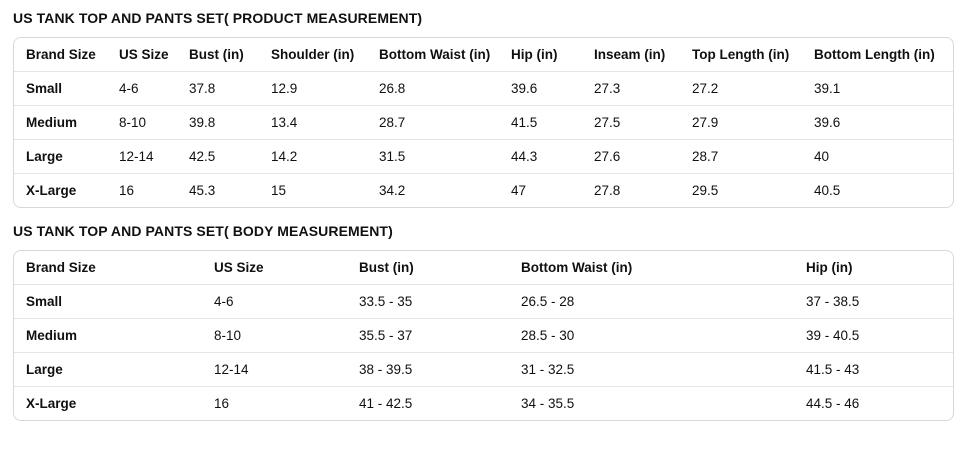 This screenshot has width=971, height=459. Describe the element at coordinates (433, 156) in the screenshot. I see `measurement-cell: 31.5` at that location.